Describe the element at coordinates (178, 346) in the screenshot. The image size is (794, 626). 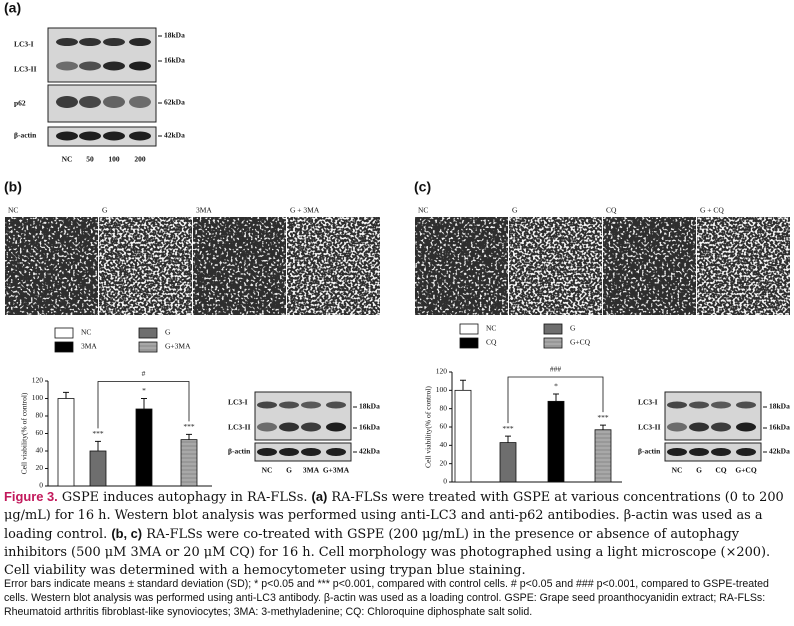
I see `legend-label: G+3MA` at that location.